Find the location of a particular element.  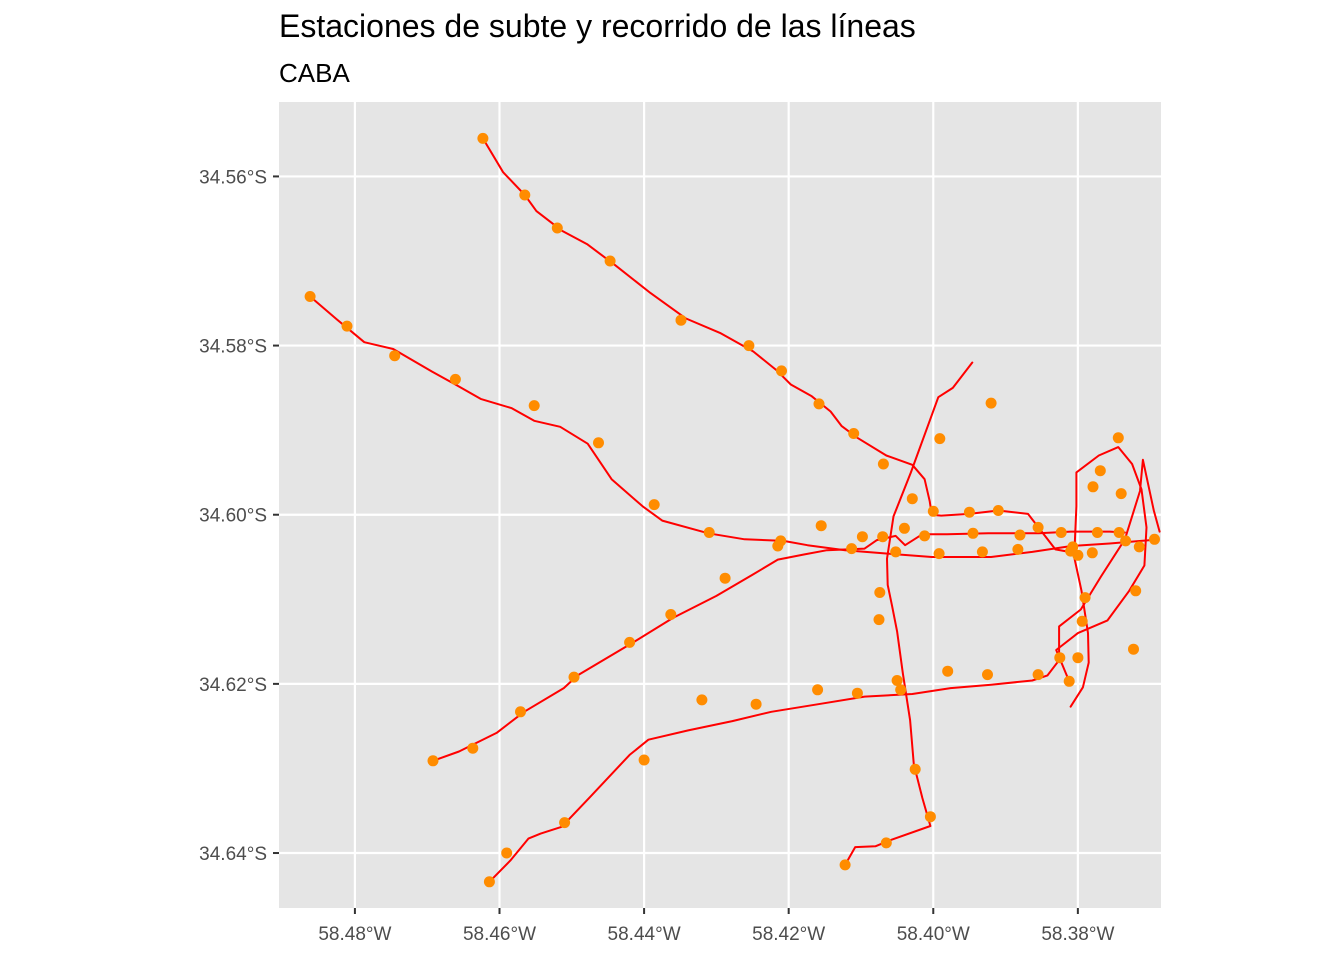

x-tick-label: 58.38°W is located at coordinates (1077, 934).